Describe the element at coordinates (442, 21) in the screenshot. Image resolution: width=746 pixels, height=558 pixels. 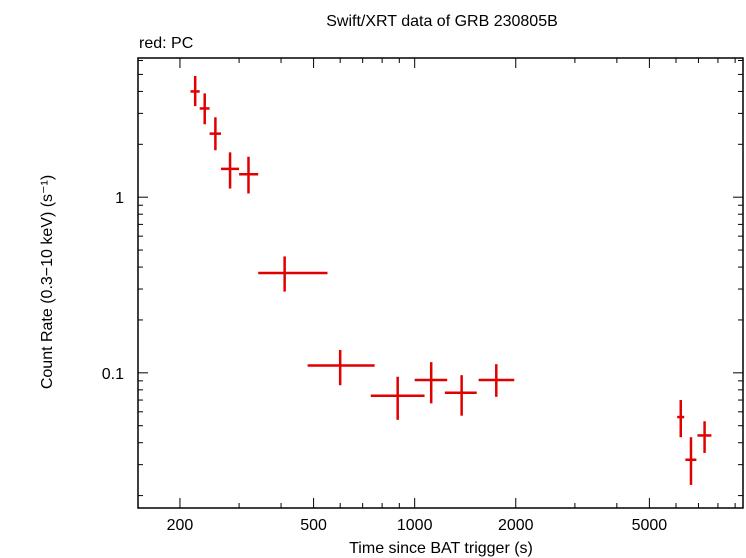
I see `chart-title: Swift/XRT data of GRB 230805B` at that location.